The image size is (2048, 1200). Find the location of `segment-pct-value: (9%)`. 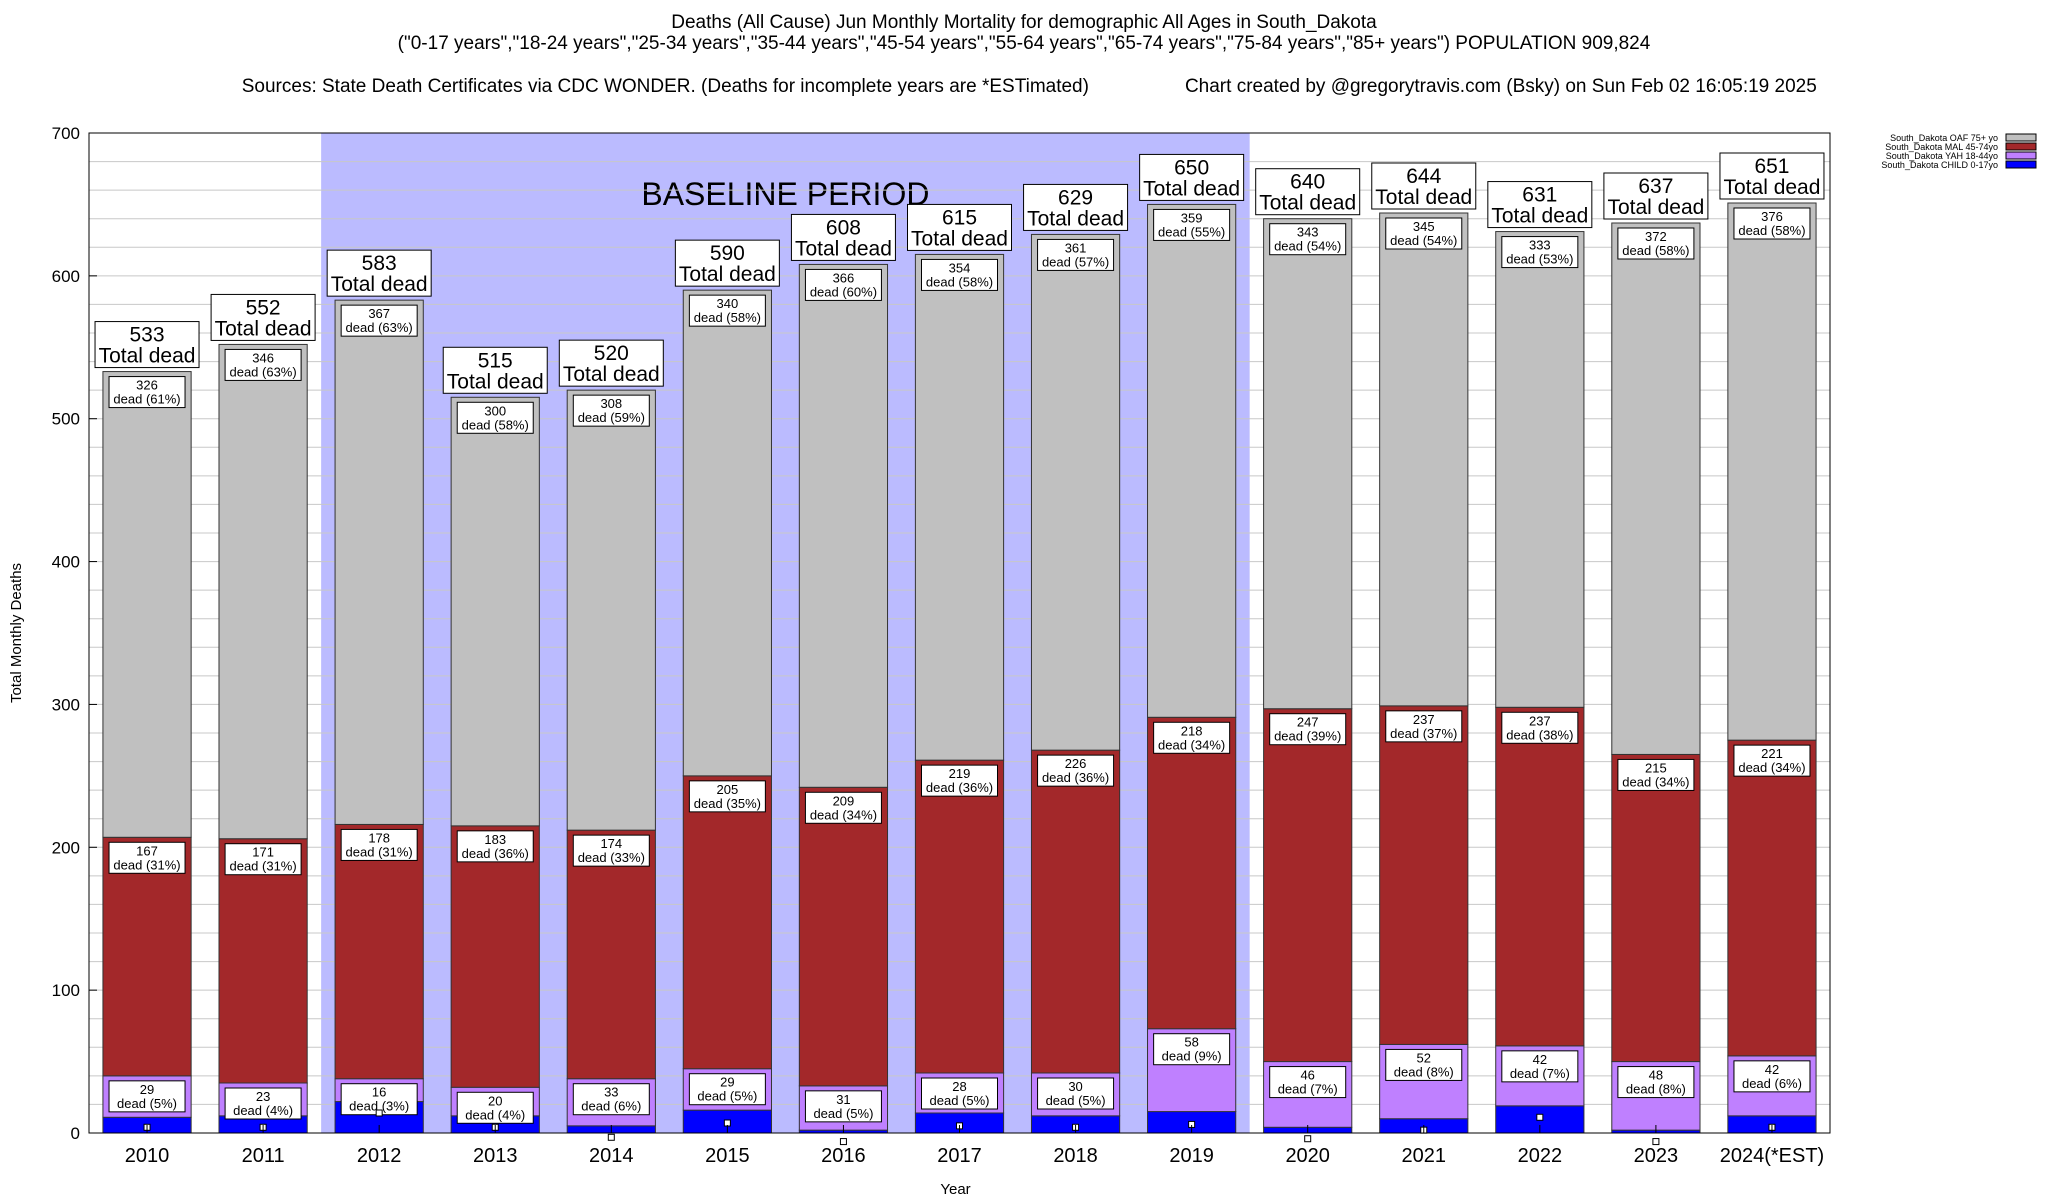

segment-pct-value: (9%) is located at coordinates (1206, 1056).